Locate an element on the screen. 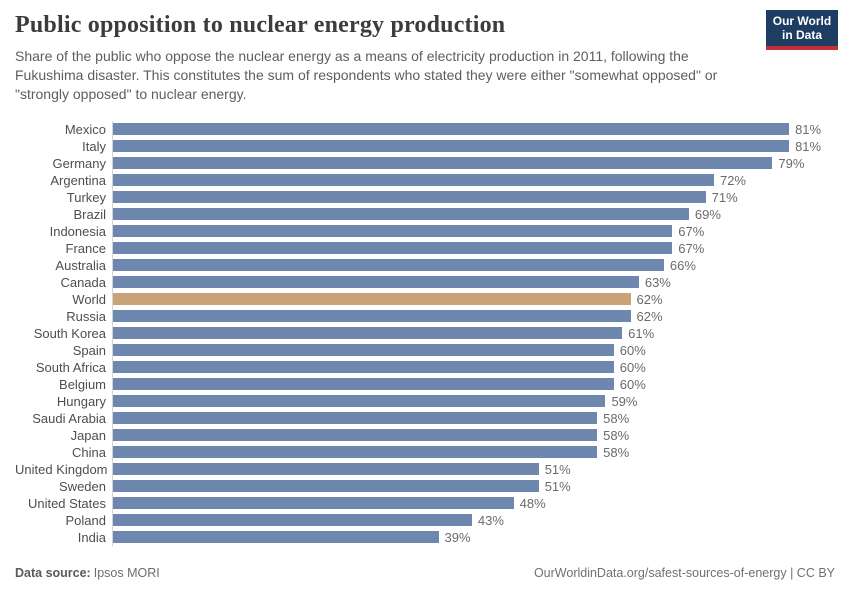 This screenshot has height=600, width=850. bar-area: 81% is located at coordinates (473, 146).